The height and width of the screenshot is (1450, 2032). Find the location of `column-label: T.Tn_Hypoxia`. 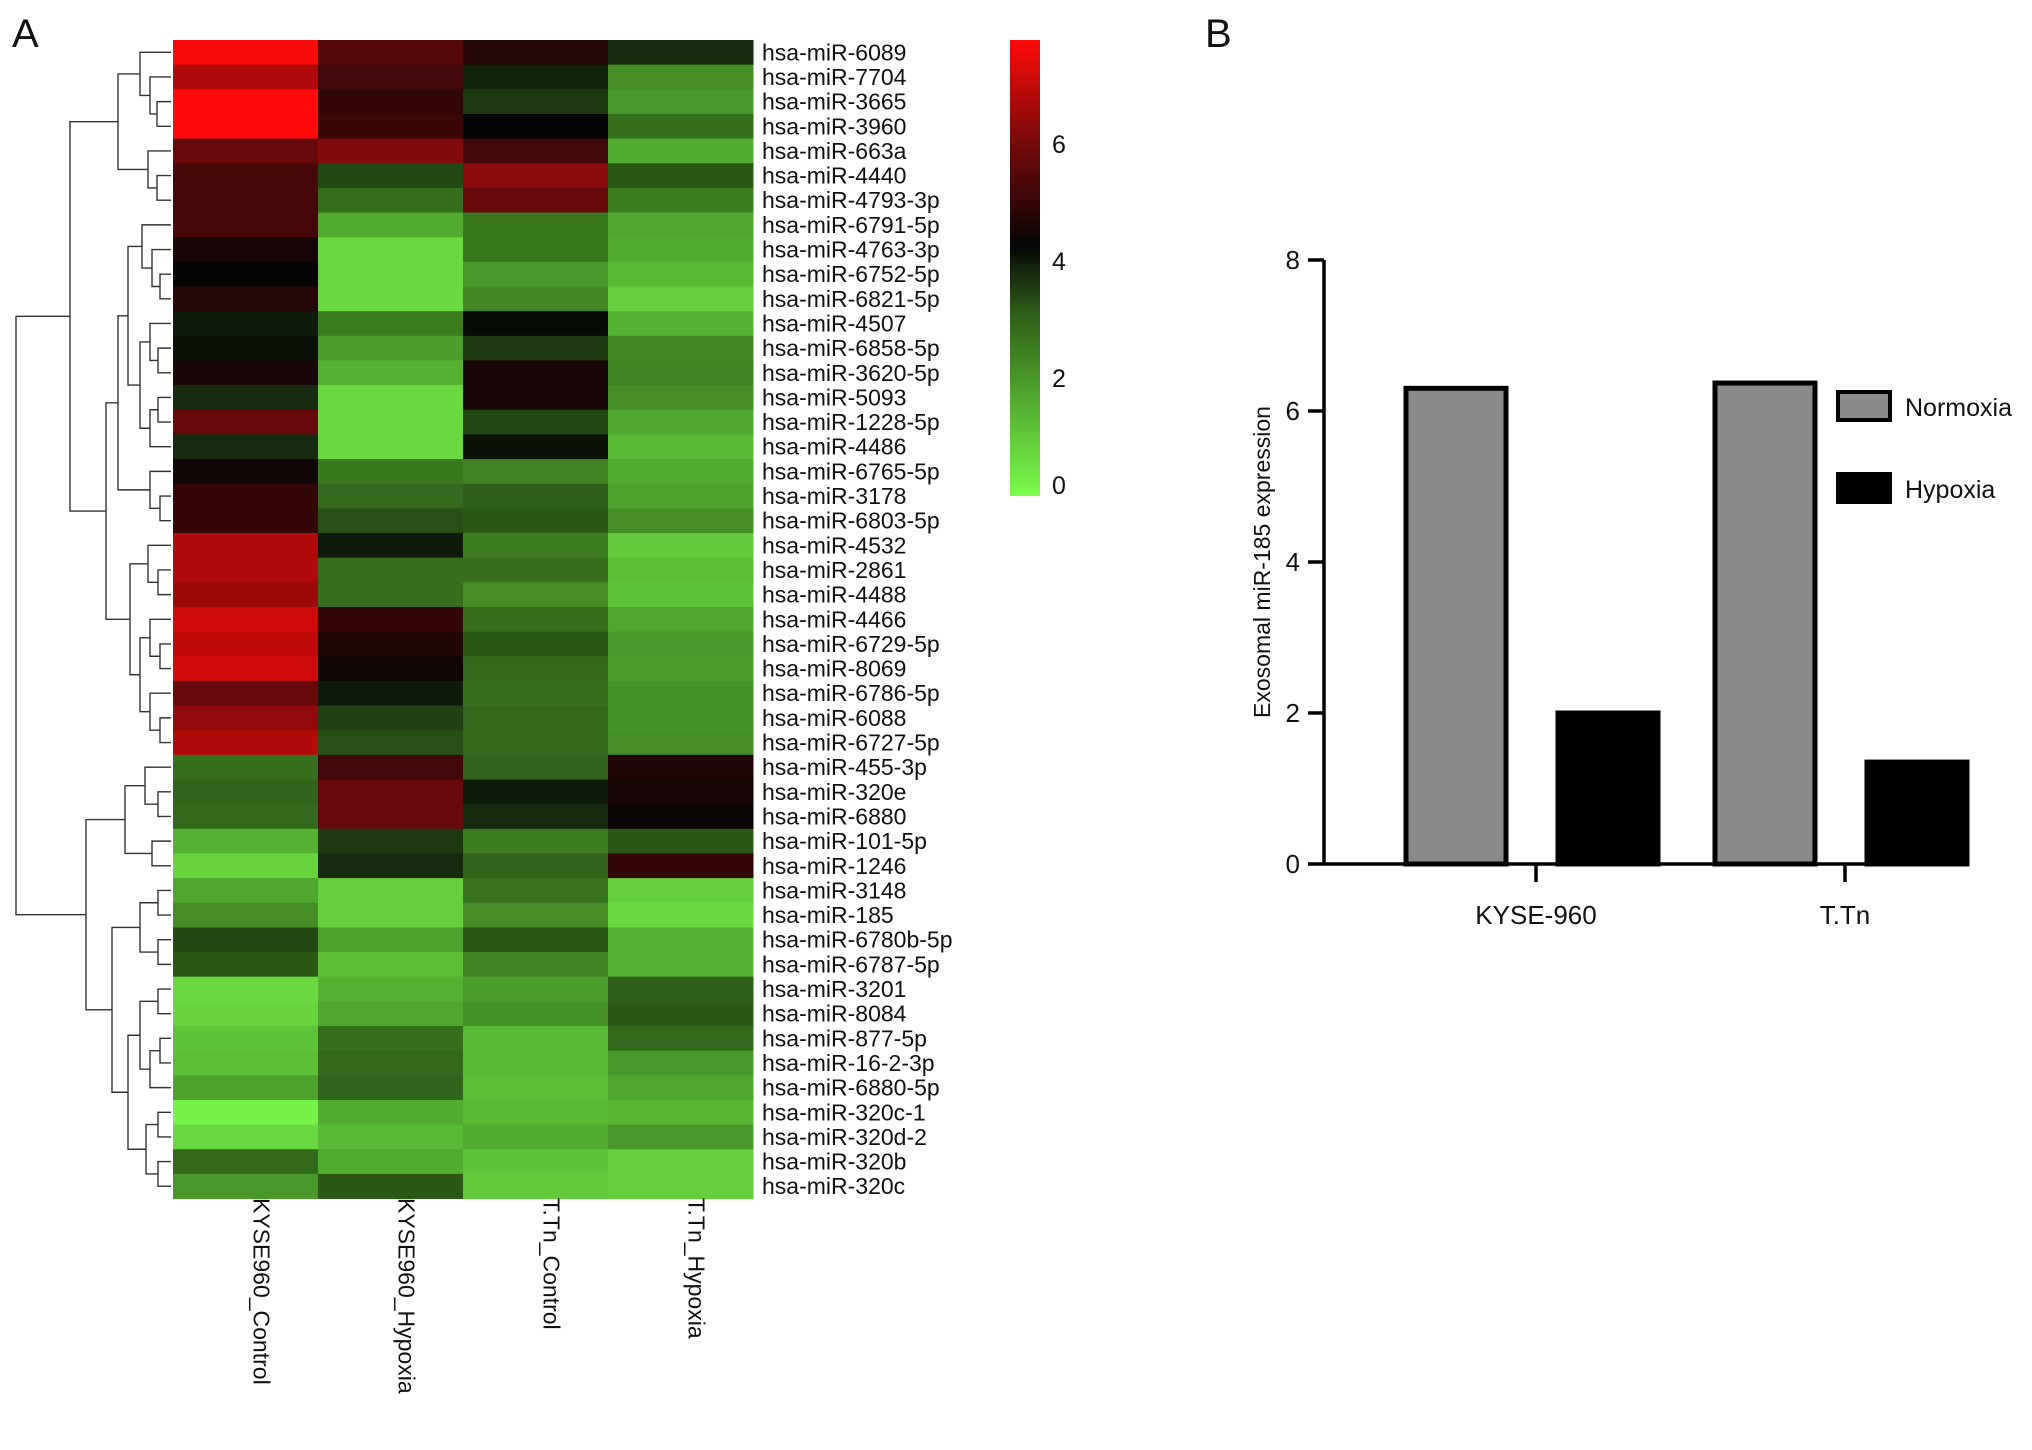

column-label: T.Tn_Hypoxia is located at coordinates (697, 1268).